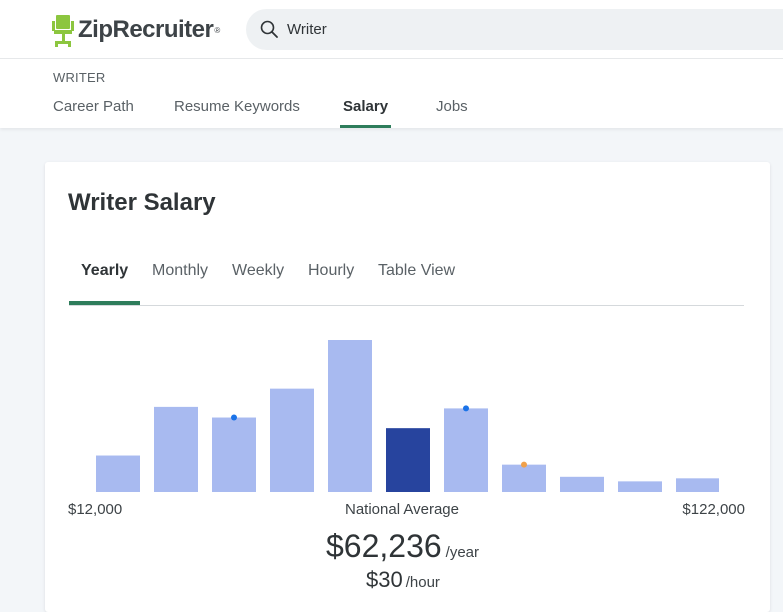 The height and width of the screenshot is (612, 783). Describe the element at coordinates (384, 579) in the screenshot. I see `average-hourly-value: $30` at that location.